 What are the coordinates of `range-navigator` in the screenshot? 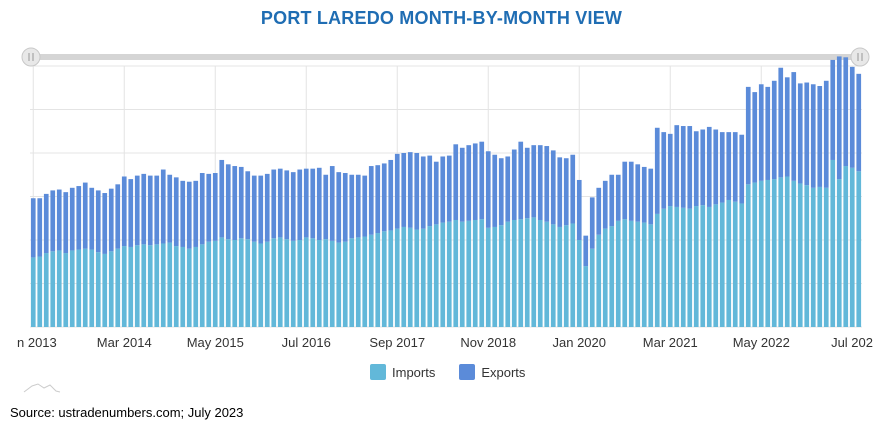 It's located at (445, 57).